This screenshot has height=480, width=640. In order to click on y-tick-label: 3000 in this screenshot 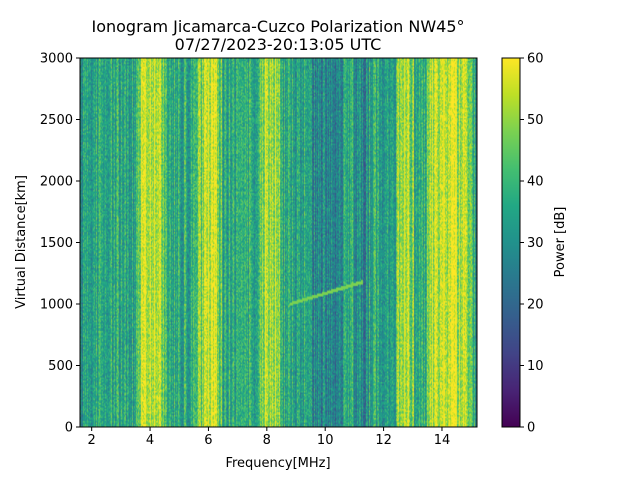, I will do `click(56, 59)`.